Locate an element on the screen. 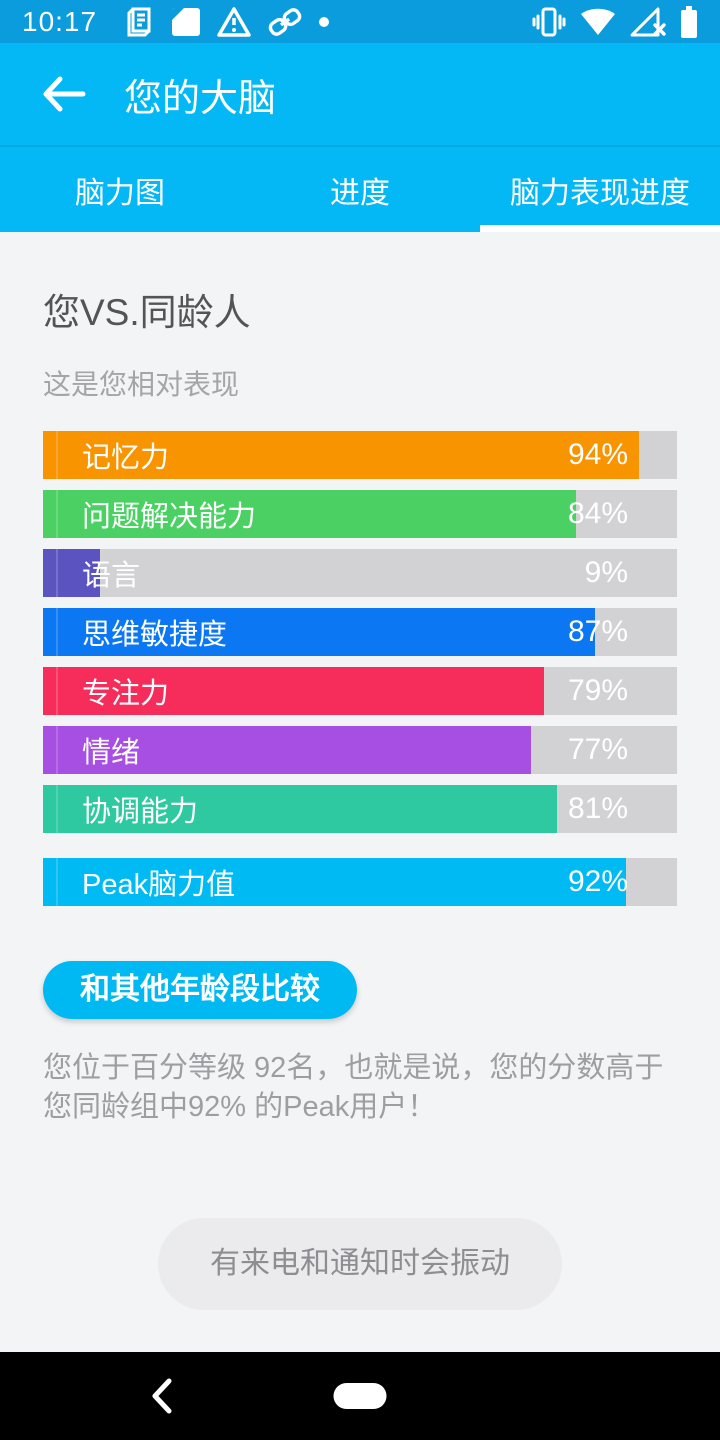 The image size is (720, 1440). bar-value-label: 92% is located at coordinates (597, 881).